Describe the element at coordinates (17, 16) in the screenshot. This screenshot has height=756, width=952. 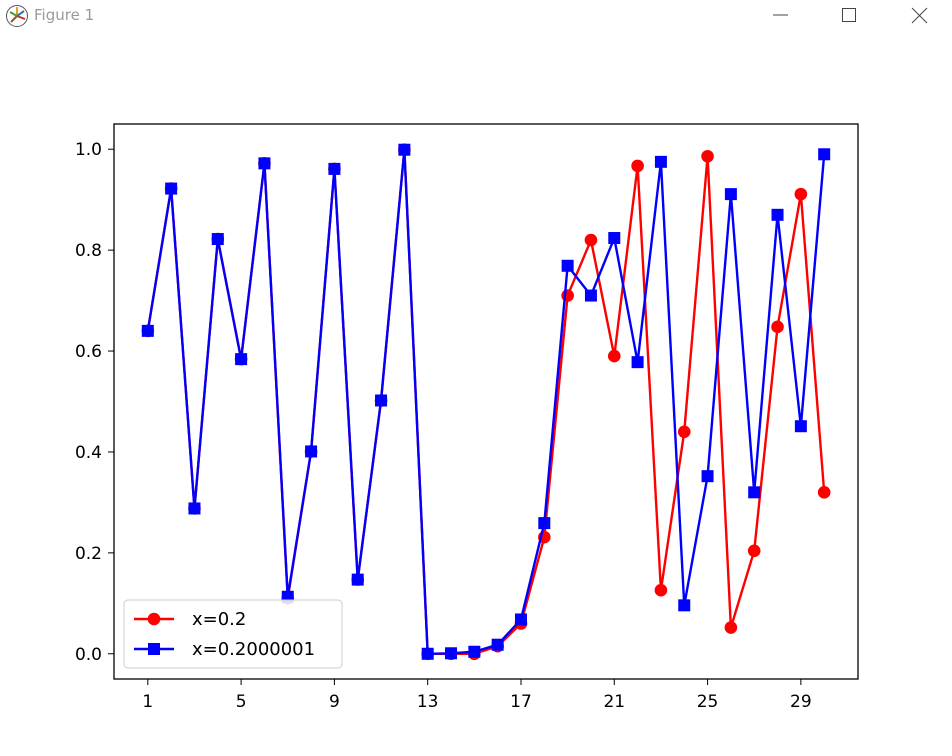
I see `matplotlib-icon` at that location.